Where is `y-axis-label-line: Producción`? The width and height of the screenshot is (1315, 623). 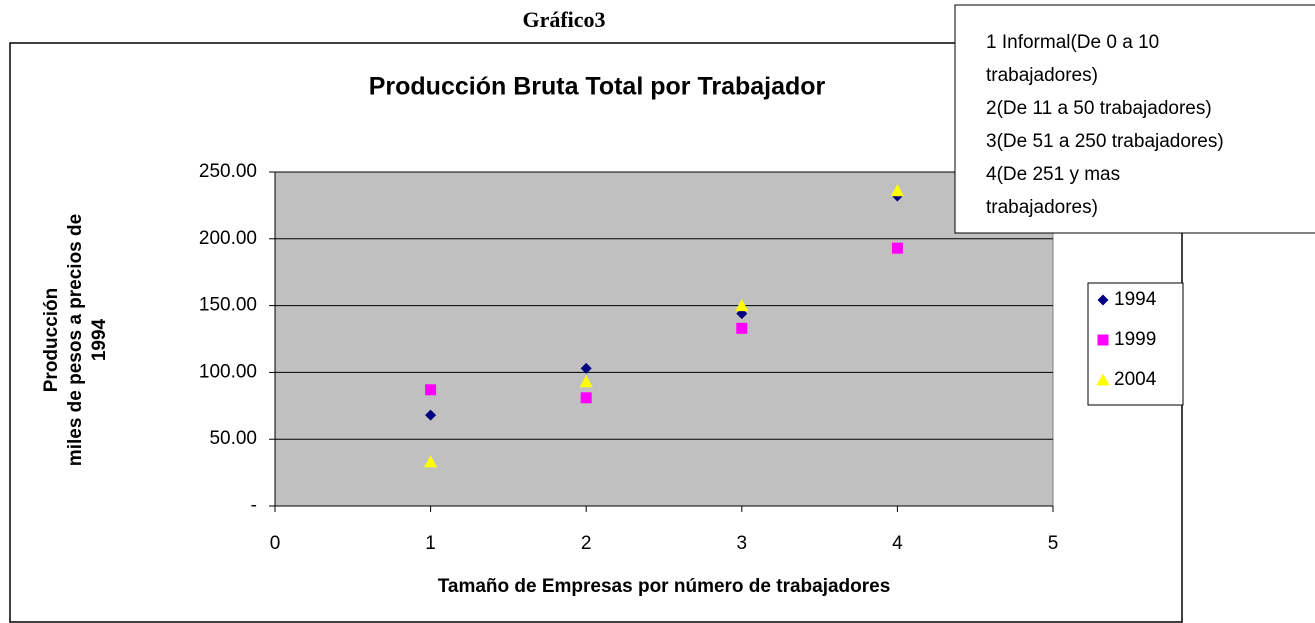 y-axis-label-line: Producción is located at coordinates (51, 340).